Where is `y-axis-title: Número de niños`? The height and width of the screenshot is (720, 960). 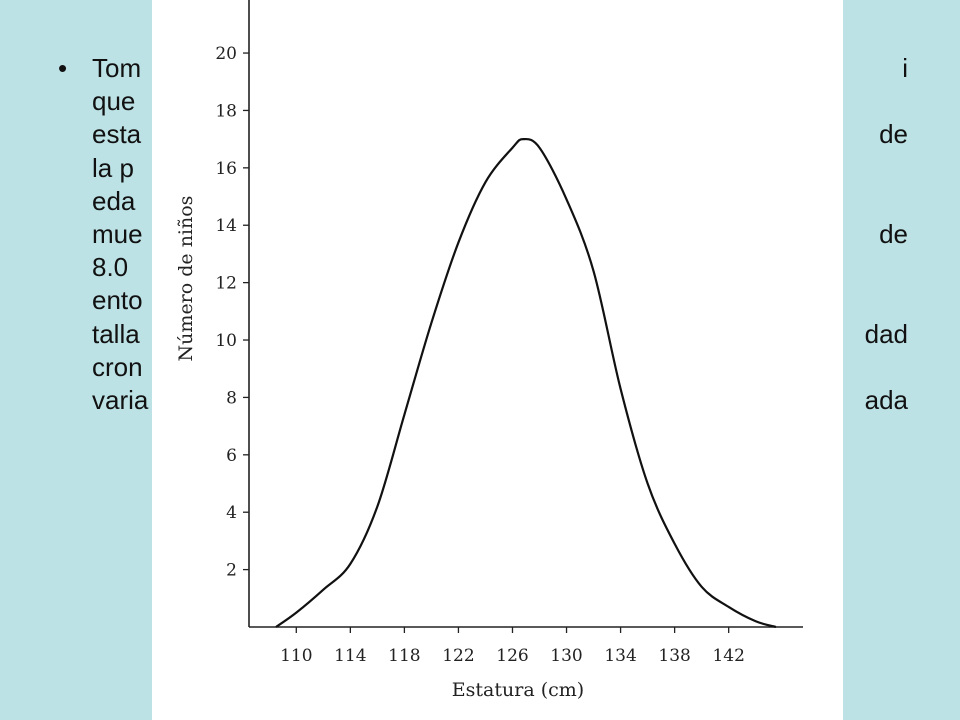 y-axis-title: Número de niños is located at coordinates (186, 279).